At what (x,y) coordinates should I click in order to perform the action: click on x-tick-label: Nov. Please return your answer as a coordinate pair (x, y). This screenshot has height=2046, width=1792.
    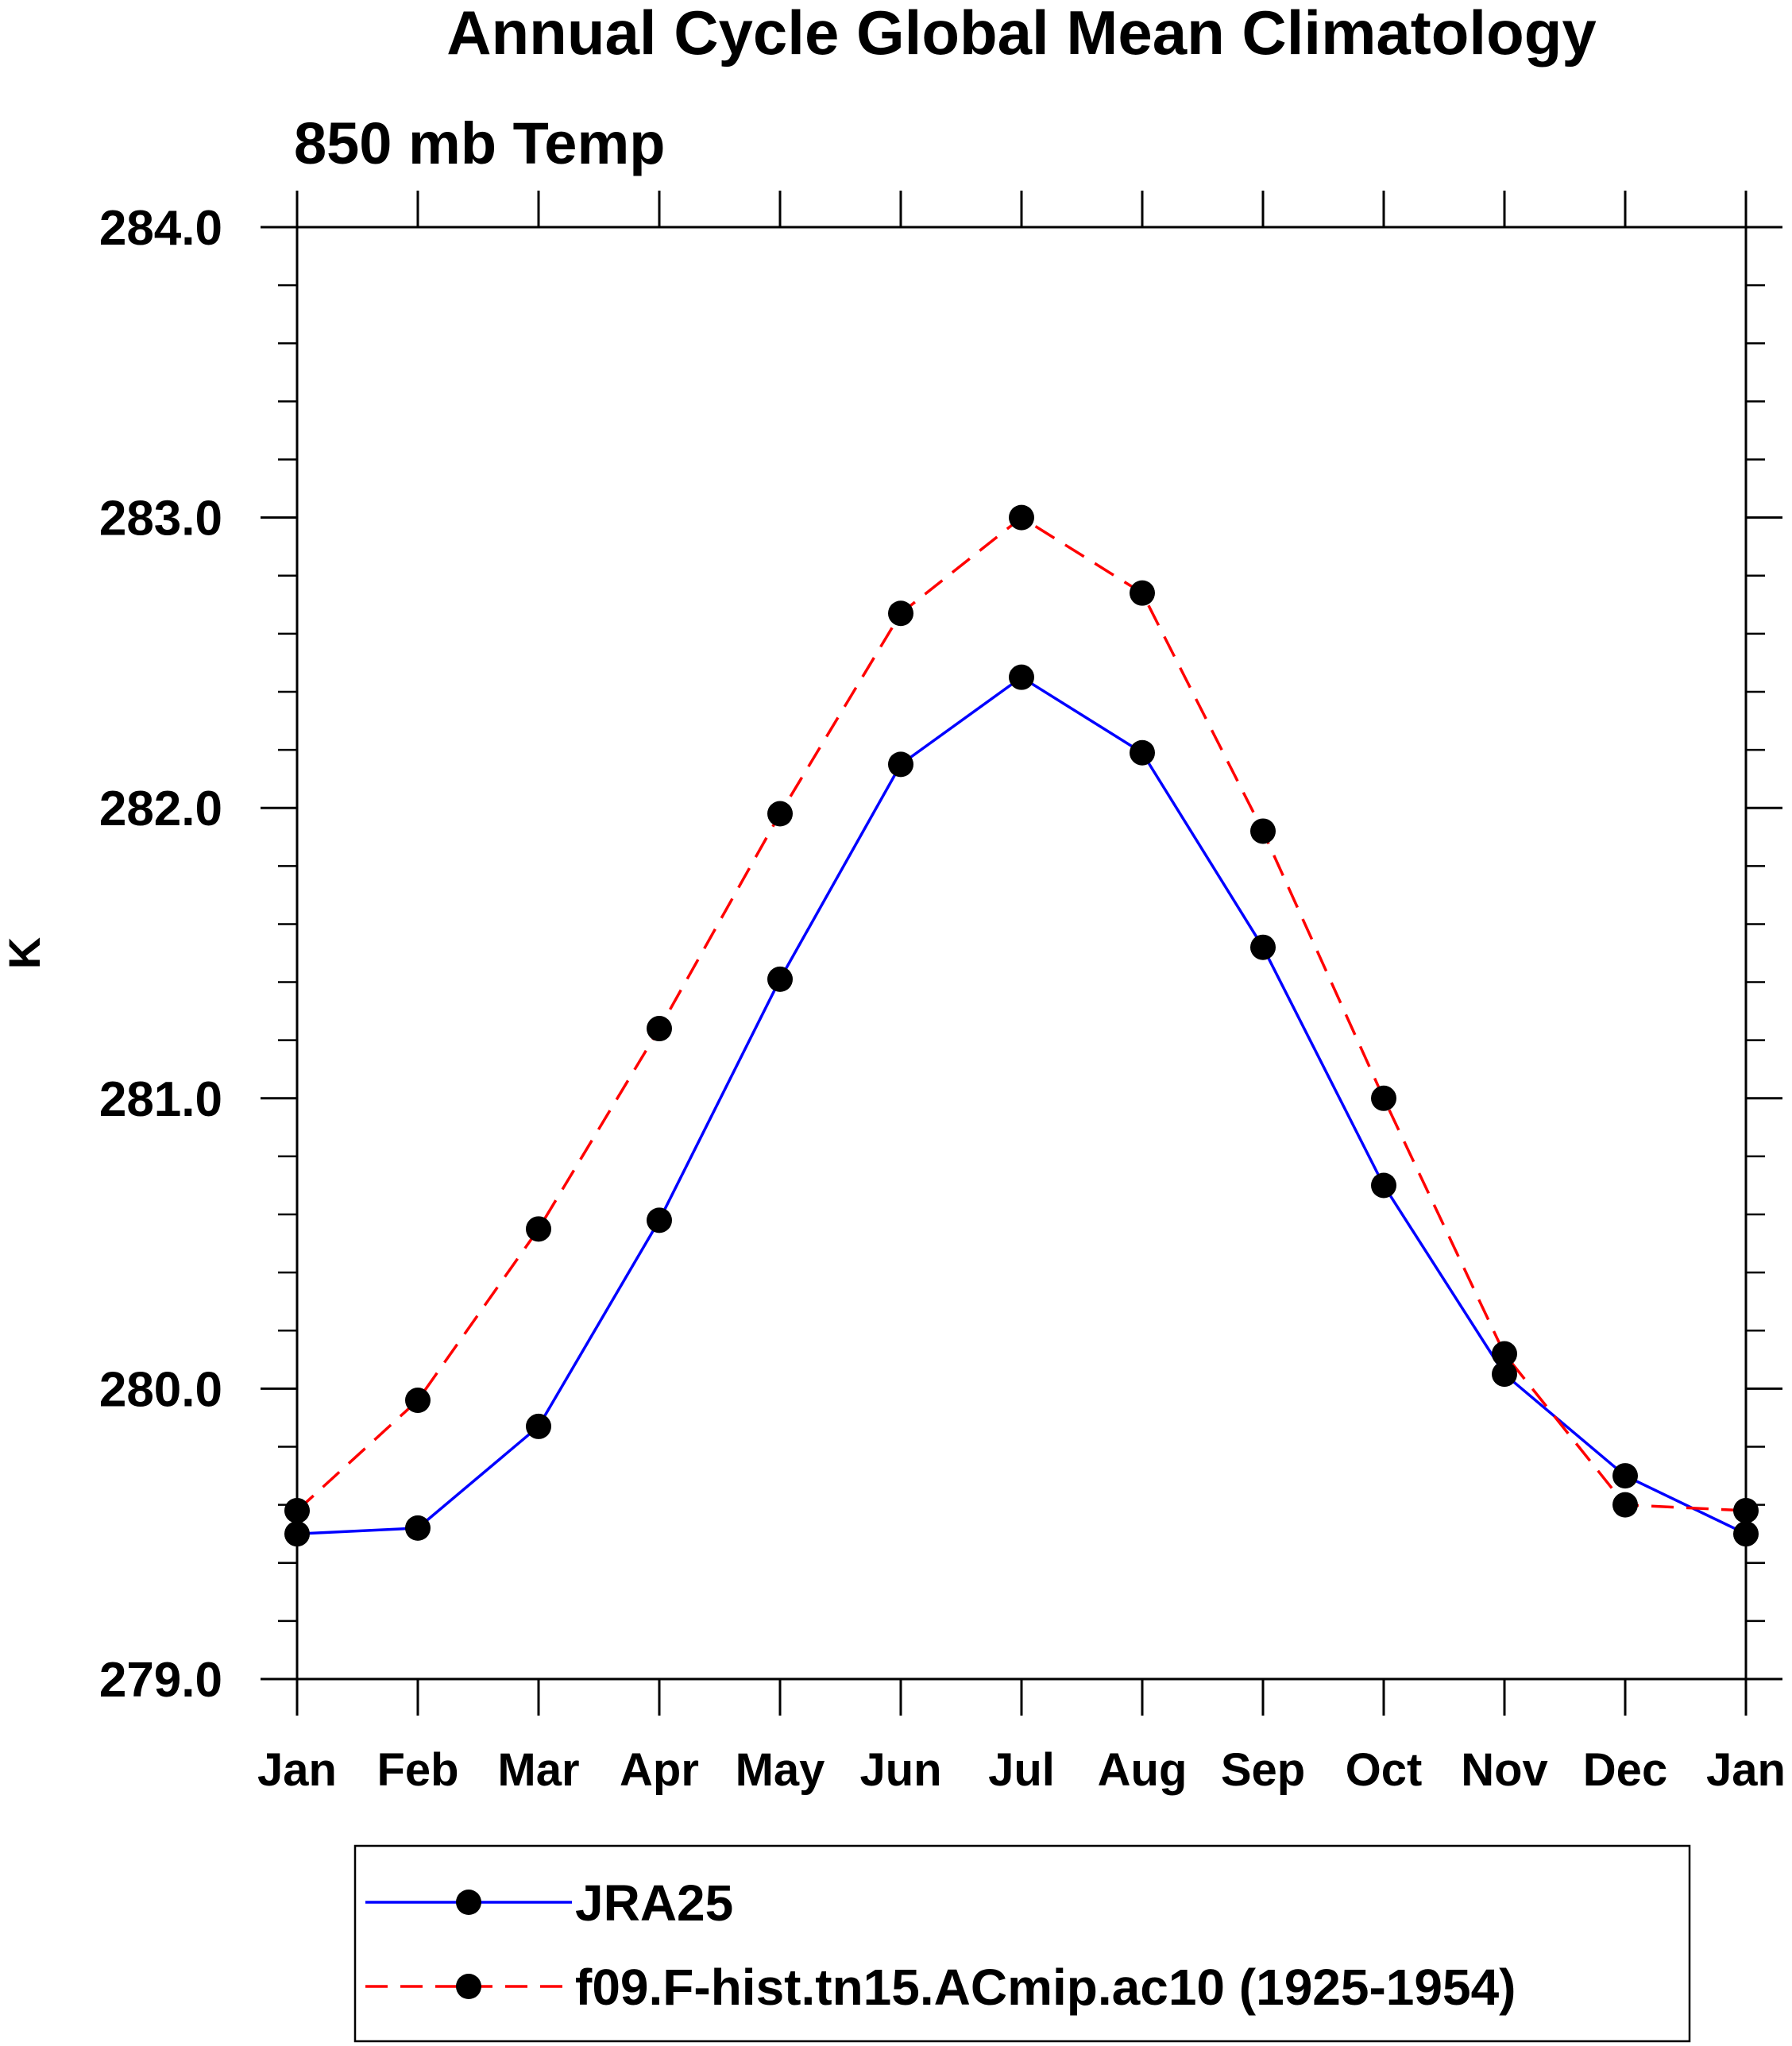
    Looking at the image, I should click on (1505, 1770).